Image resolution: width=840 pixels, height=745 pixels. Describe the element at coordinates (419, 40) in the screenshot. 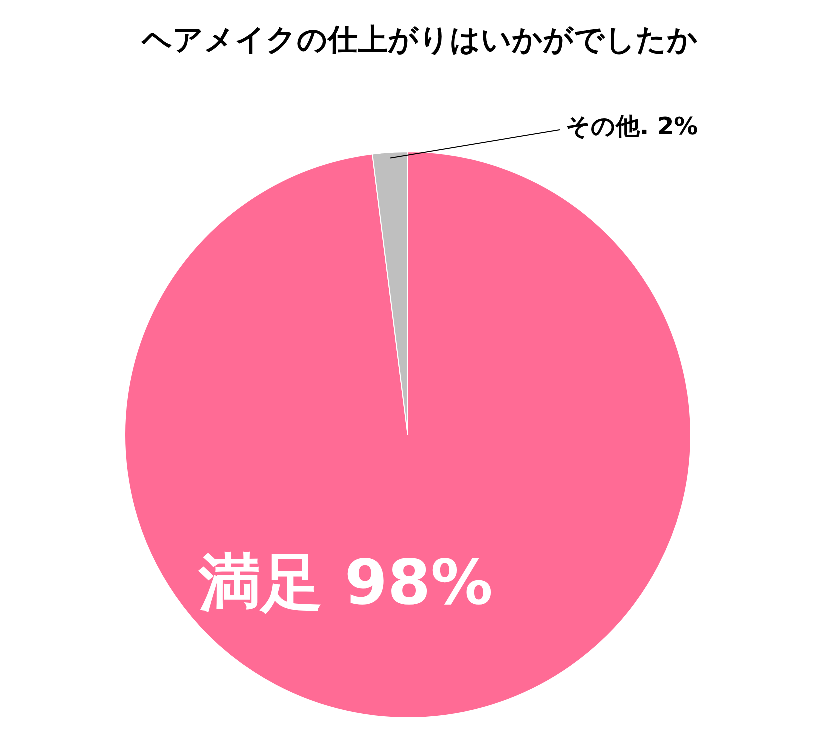

I see `chart-title: ヘアメイクの仕上がりはいかがでしたか` at that location.